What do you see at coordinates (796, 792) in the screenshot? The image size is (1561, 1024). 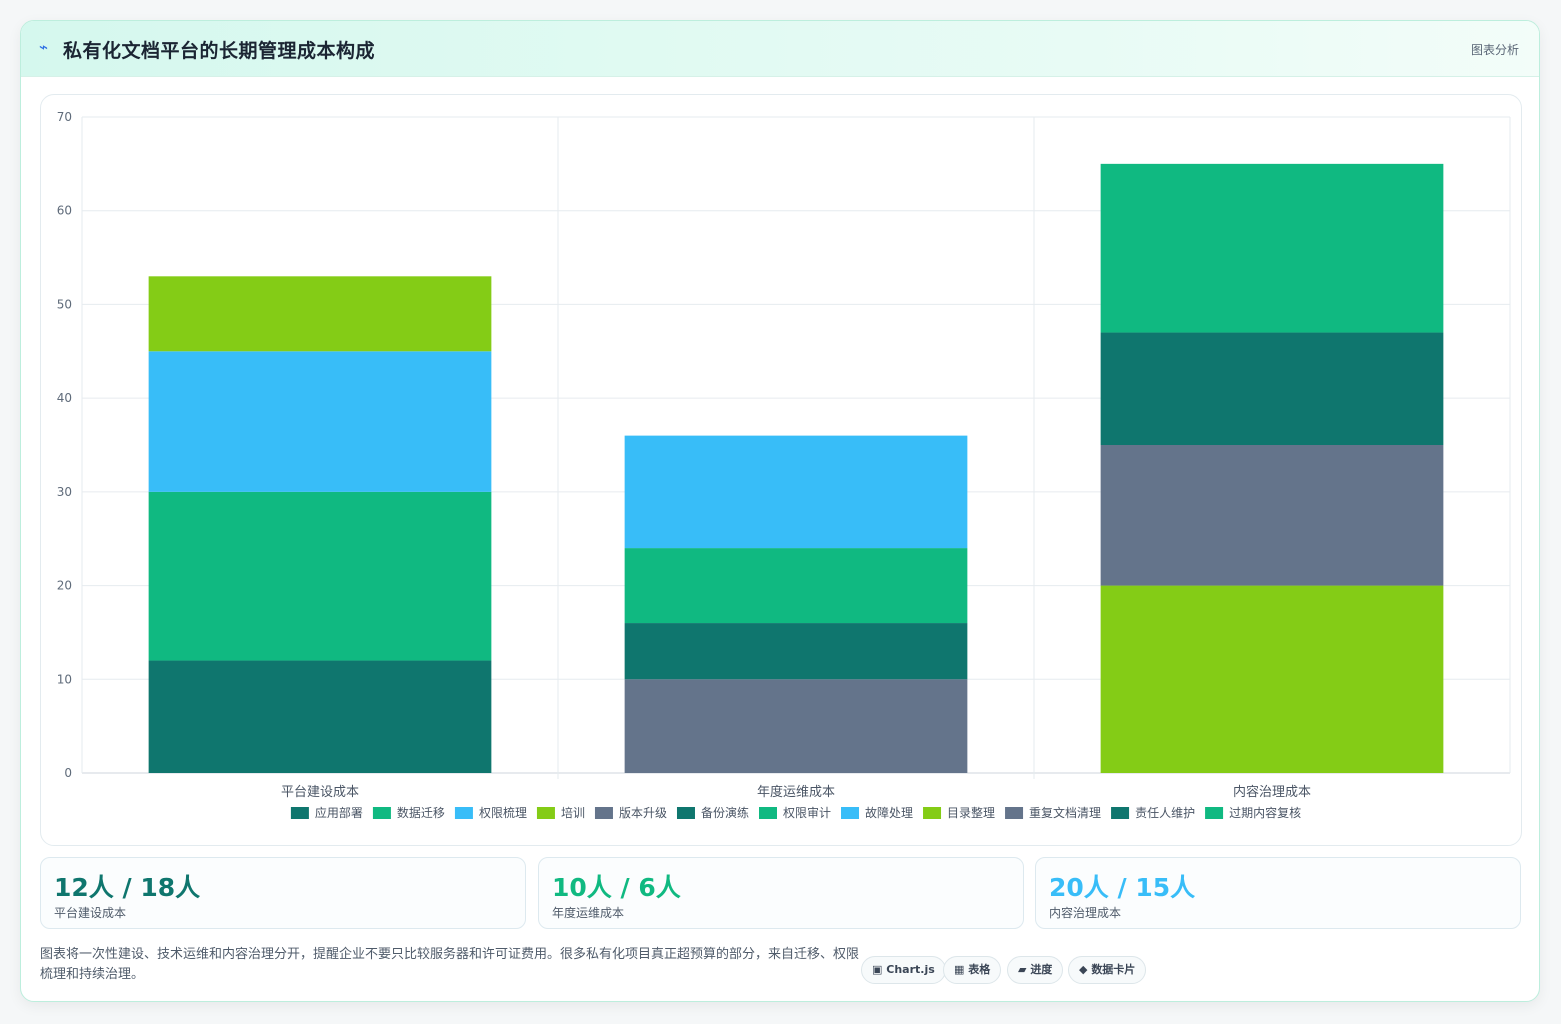 I see `x-tick-label: 年度运维成本` at bounding box center [796, 792].